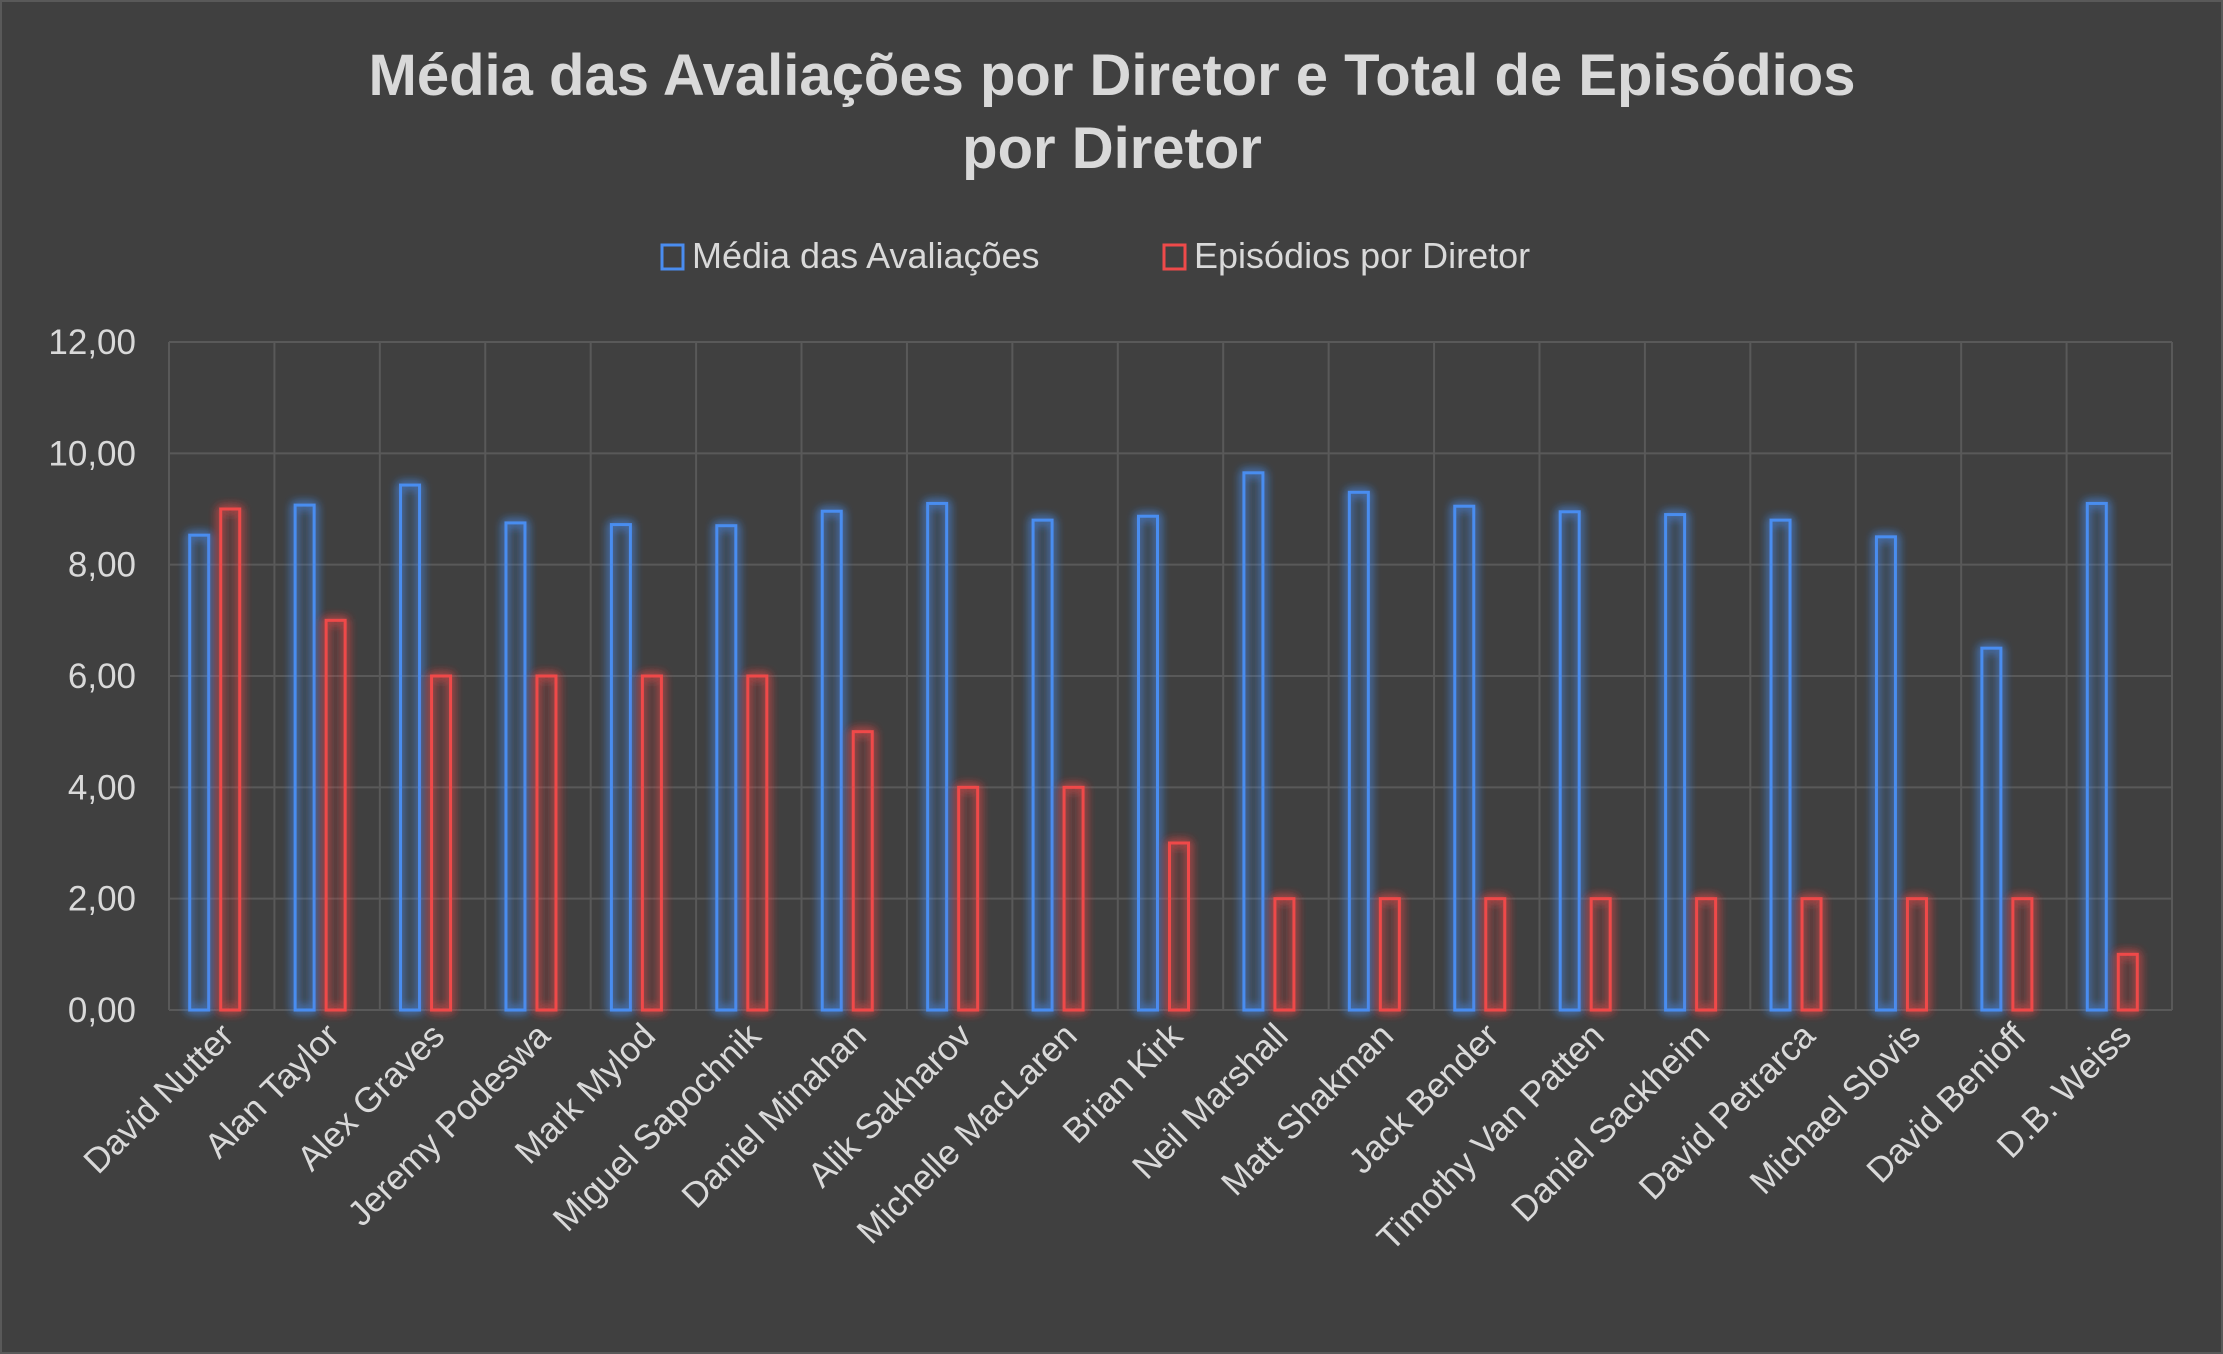  Describe the element at coordinates (1362, 255) in the screenshot. I see `legend-label-episodios: Episódios por Diretor` at that location.